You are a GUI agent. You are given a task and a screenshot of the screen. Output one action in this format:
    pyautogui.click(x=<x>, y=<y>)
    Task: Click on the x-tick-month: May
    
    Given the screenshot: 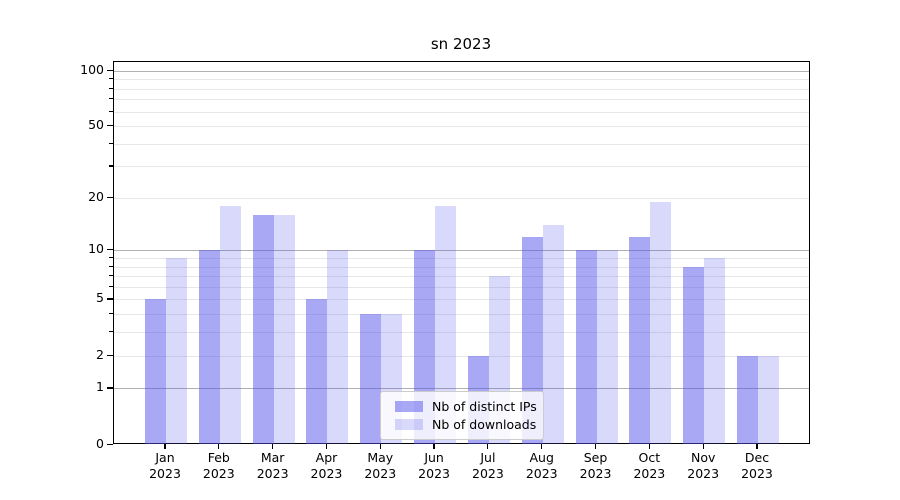 What is the action you would take?
    pyautogui.click(x=380, y=457)
    